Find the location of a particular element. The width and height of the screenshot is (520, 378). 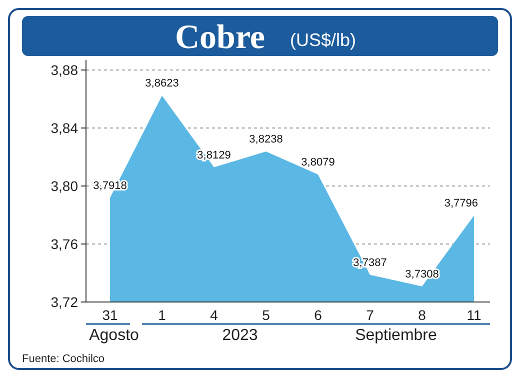

chart-title: Cobre is located at coordinates (220, 37).